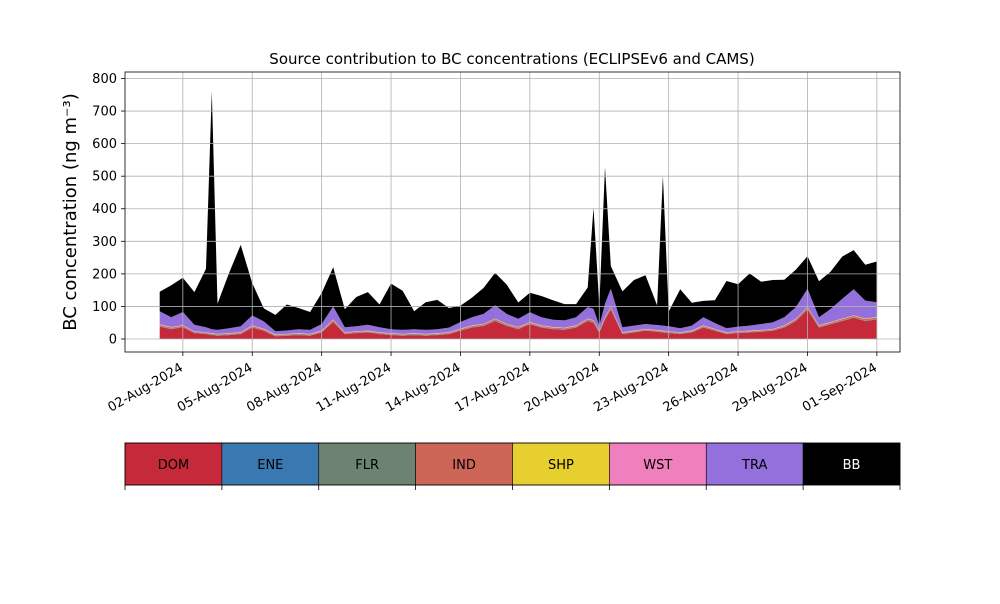 Image resolution: width=1000 pixels, height=604 pixels. I want to click on y-tick-label: 700, so click(104, 112).